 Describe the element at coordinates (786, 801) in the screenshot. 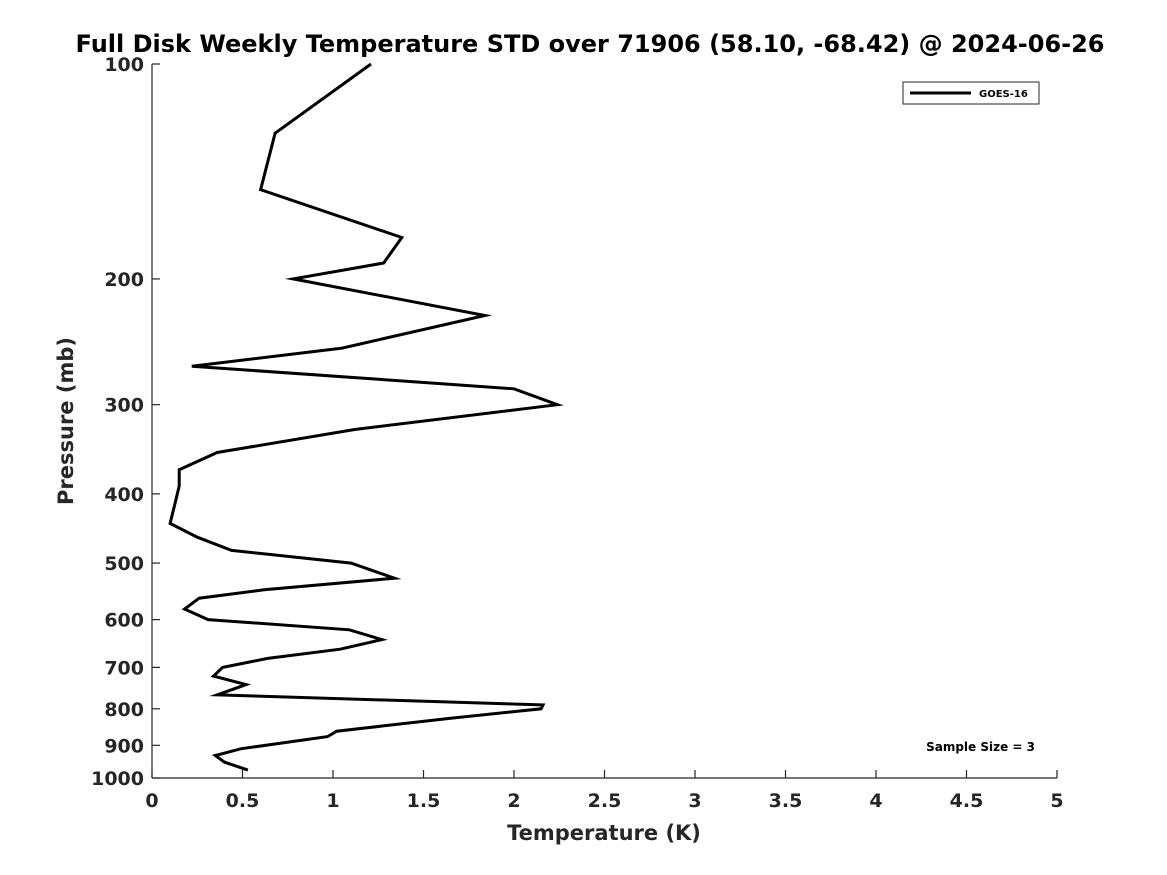

I see `x-tick-label: 3.5` at that location.